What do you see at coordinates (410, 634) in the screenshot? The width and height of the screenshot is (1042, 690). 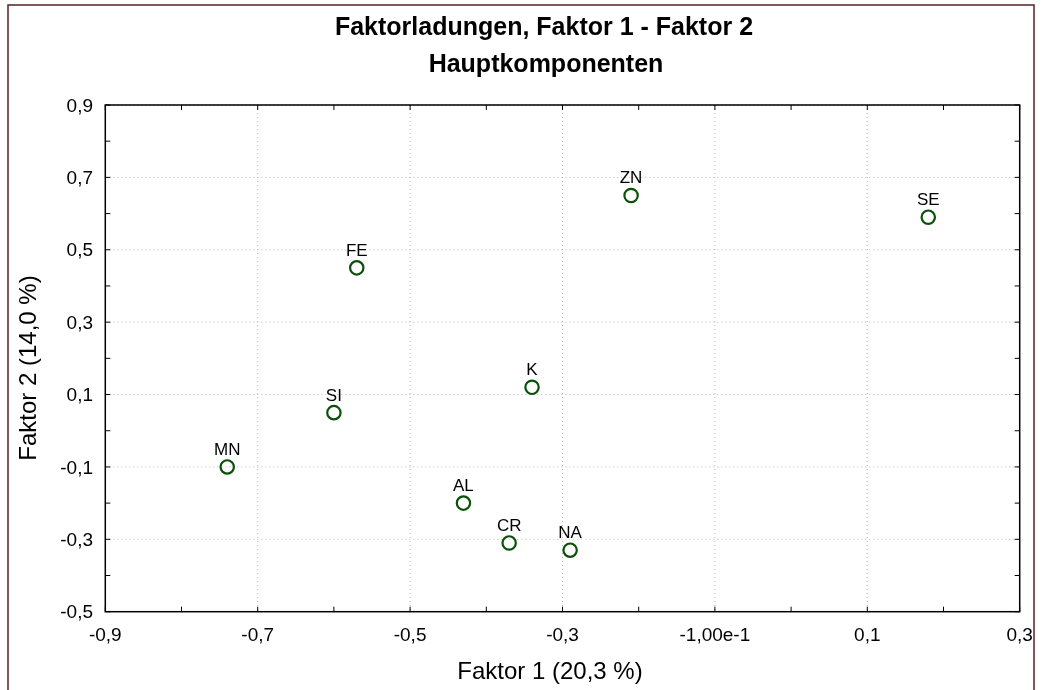 I see `x-tick-label: -0,5` at bounding box center [410, 634].